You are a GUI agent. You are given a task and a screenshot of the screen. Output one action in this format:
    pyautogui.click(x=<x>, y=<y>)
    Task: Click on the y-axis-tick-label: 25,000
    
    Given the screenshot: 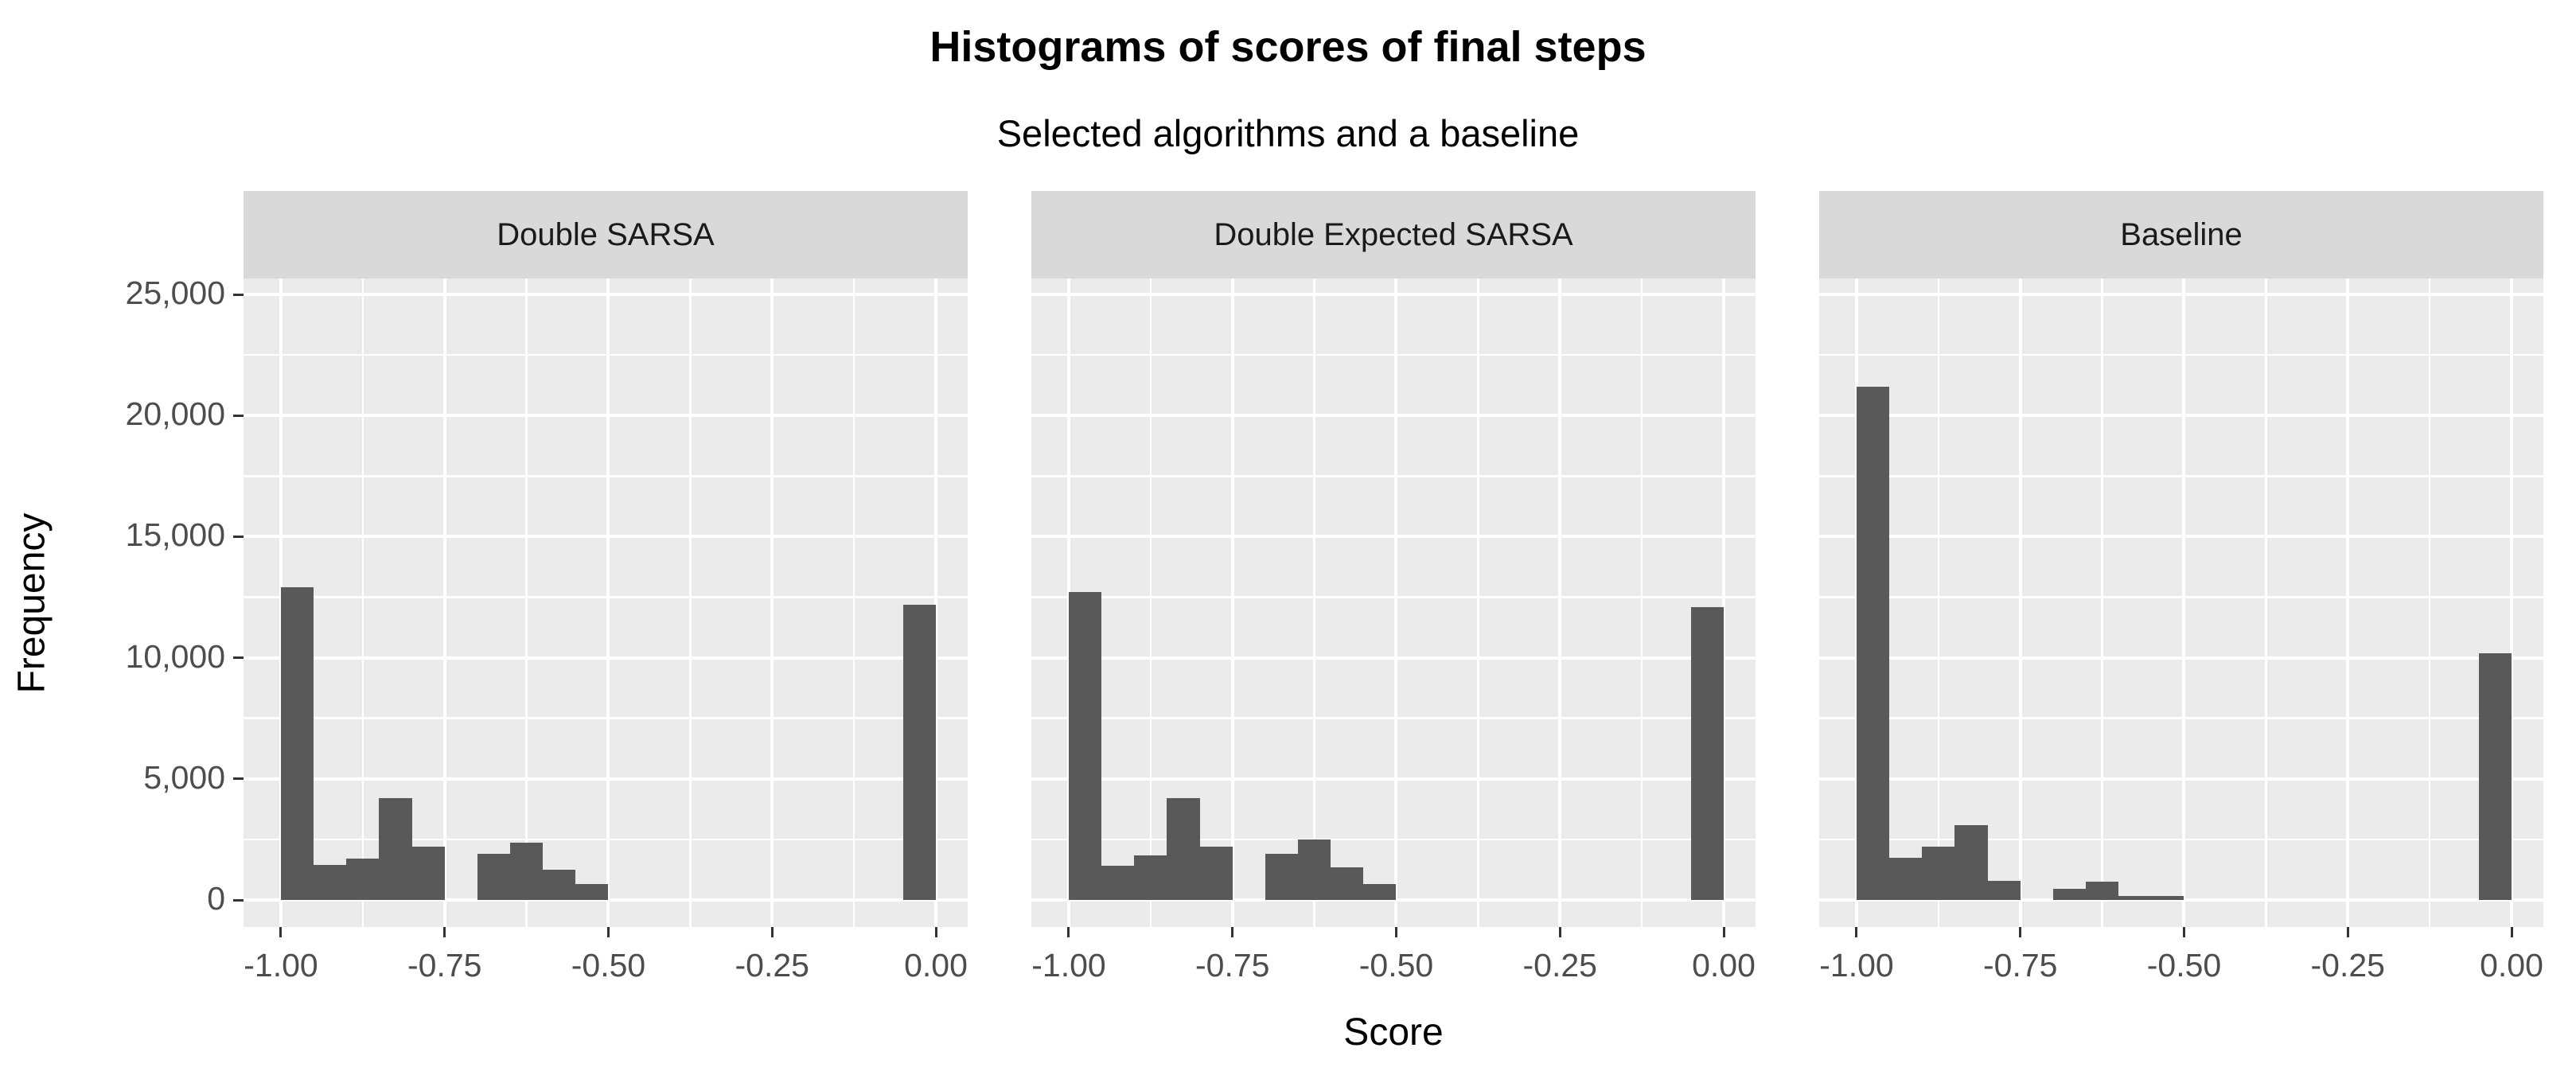 What is the action you would take?
    pyautogui.click(x=175, y=293)
    